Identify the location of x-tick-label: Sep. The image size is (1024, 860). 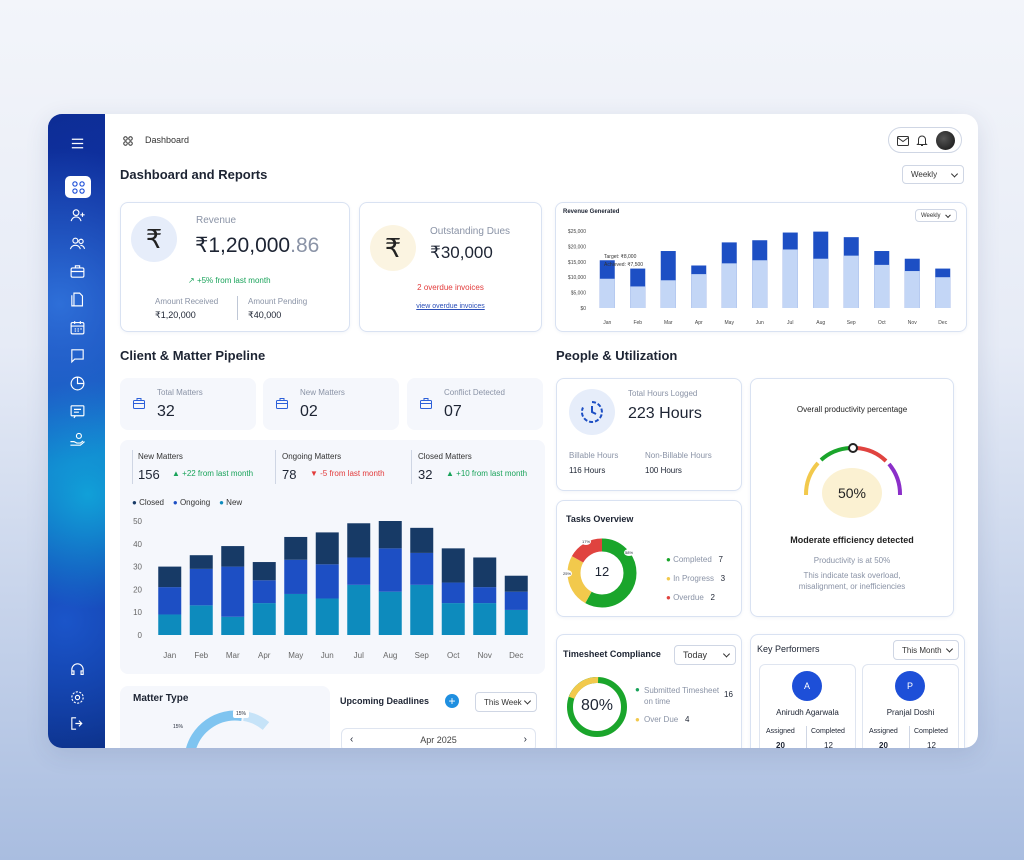
(851, 323).